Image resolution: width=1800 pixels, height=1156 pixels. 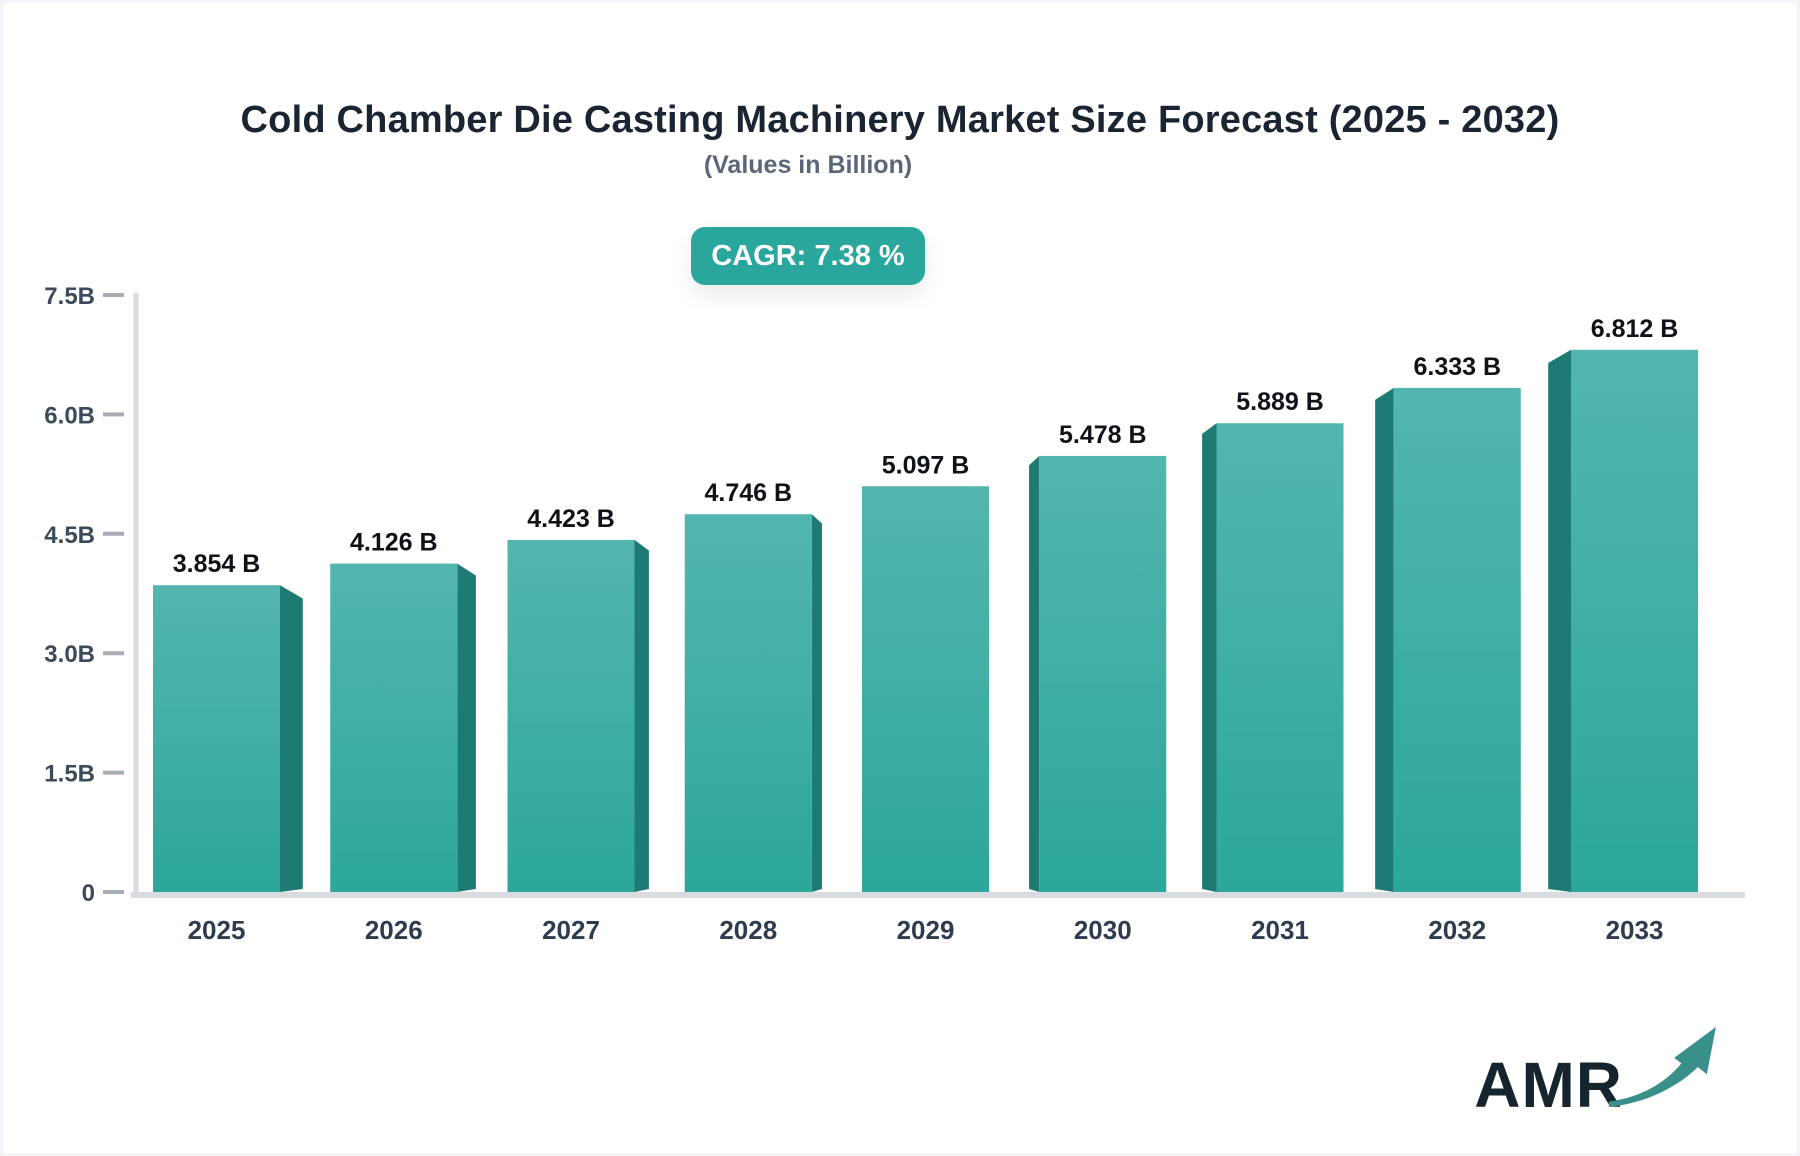 What do you see at coordinates (69, 774) in the screenshot?
I see `y-tick-label: 1.5B` at bounding box center [69, 774].